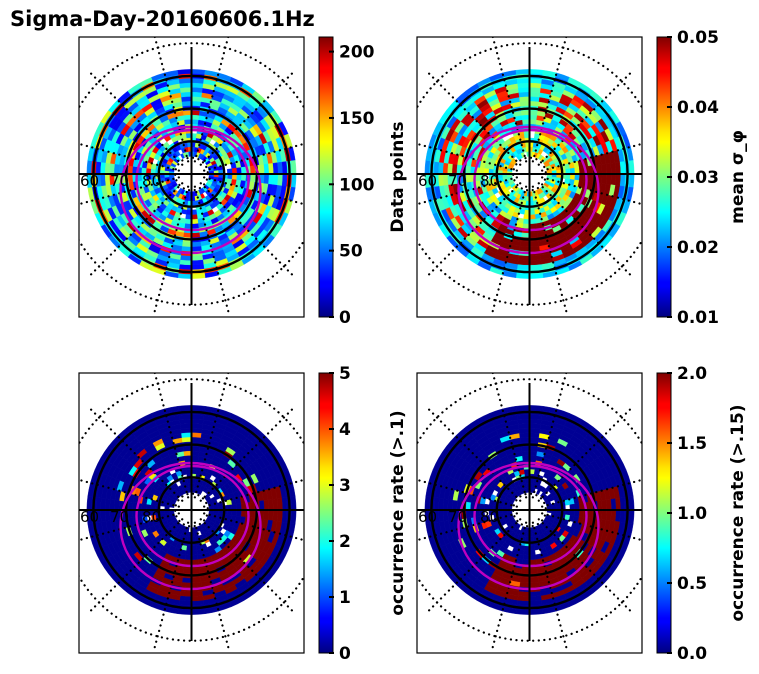 The image size is (759, 674). What do you see at coordinates (119, 181) in the screenshot?
I see `radial-tick-label: 70` at bounding box center [119, 181].